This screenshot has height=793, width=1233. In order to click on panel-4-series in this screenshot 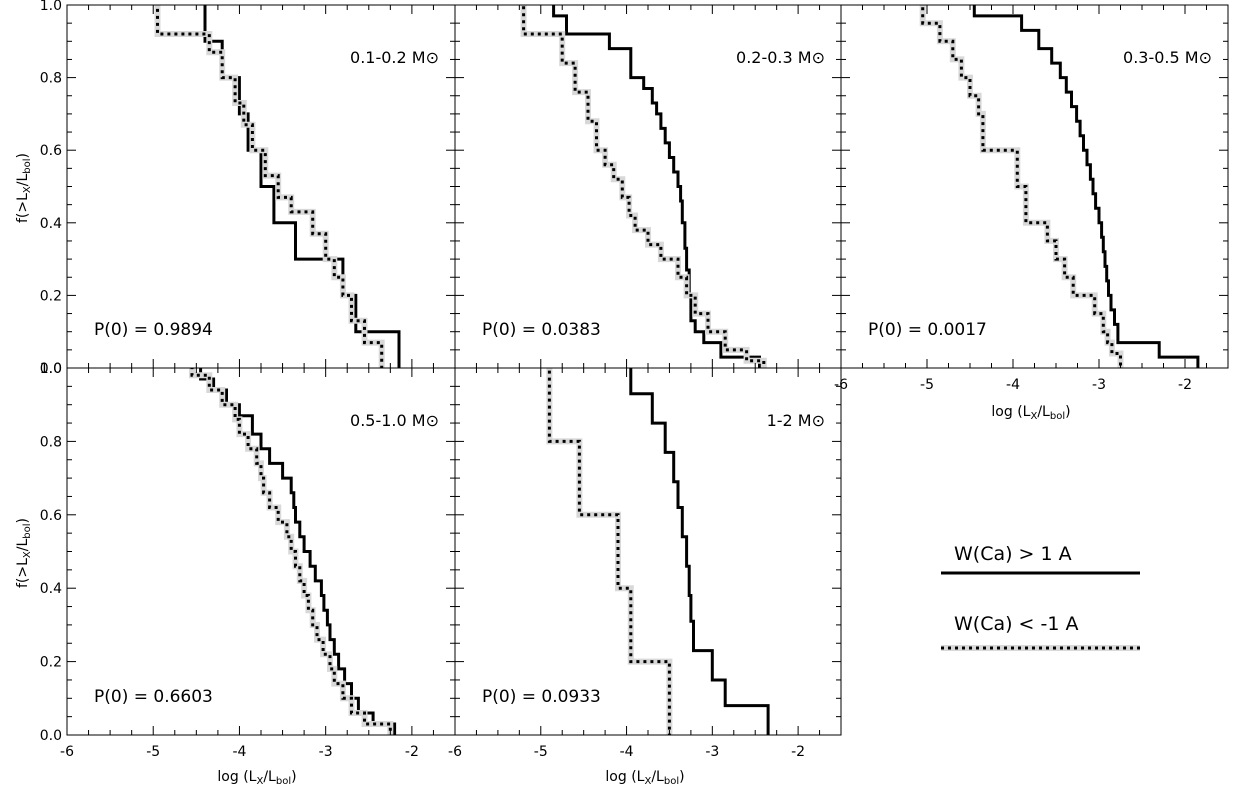, I will do `click(293, 551)`.